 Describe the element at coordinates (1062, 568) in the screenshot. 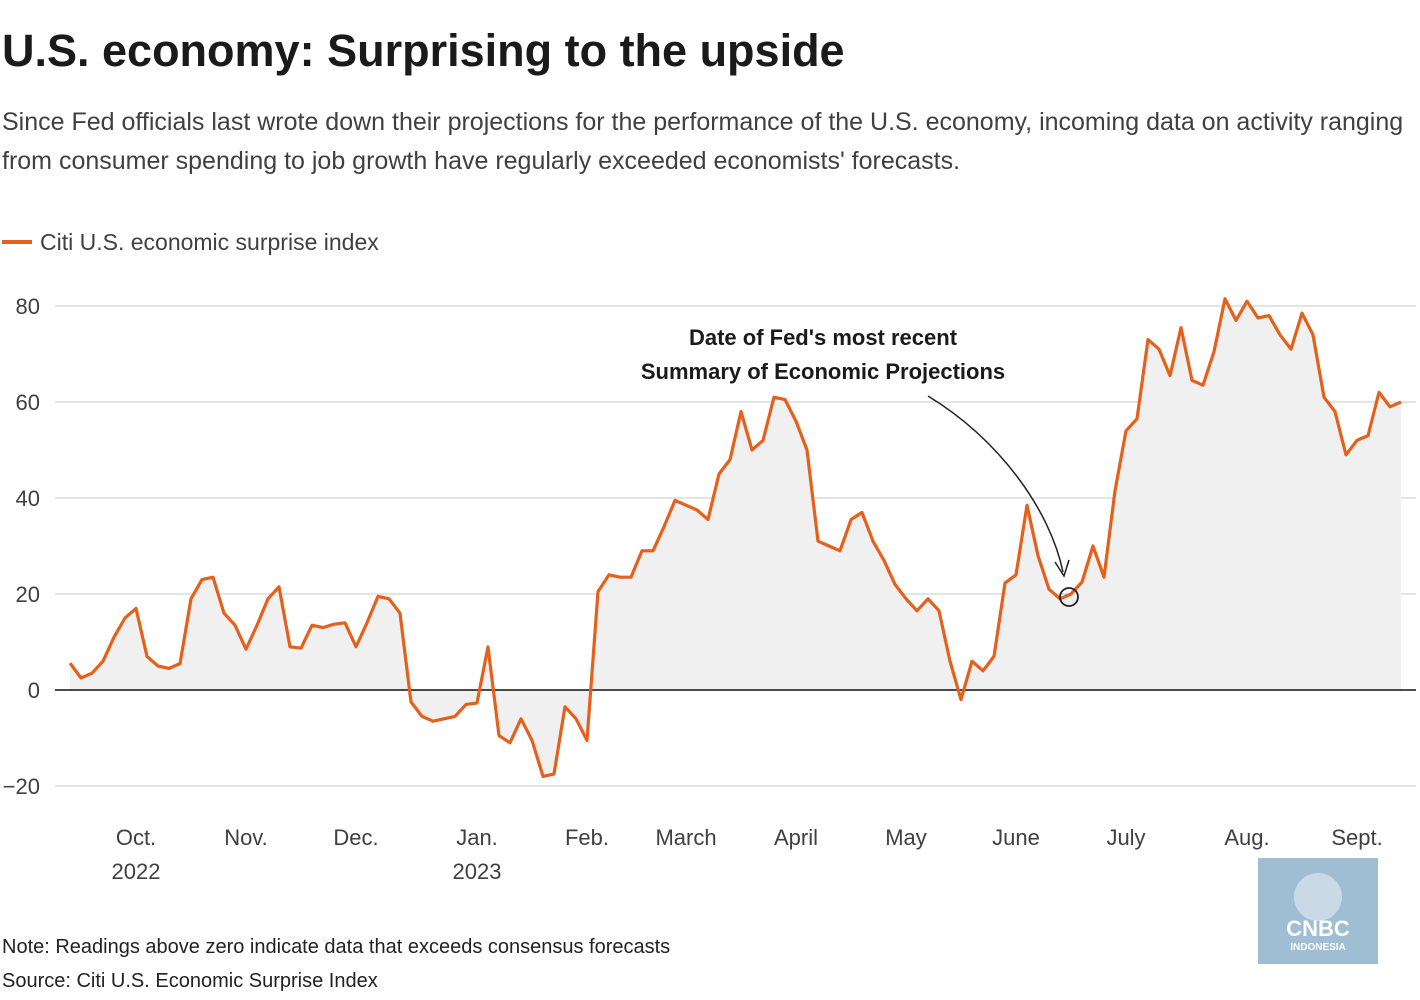

I see `arrow-head` at that location.